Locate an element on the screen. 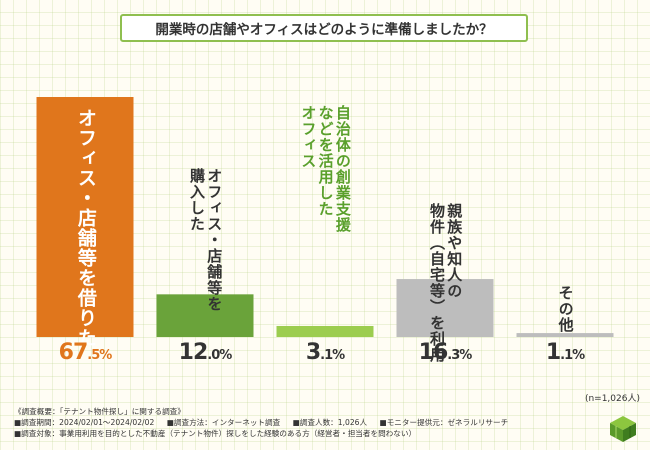  bar-label-3: 自治体の創業支援 などを活用した オフィス is located at coordinates (325, 169).